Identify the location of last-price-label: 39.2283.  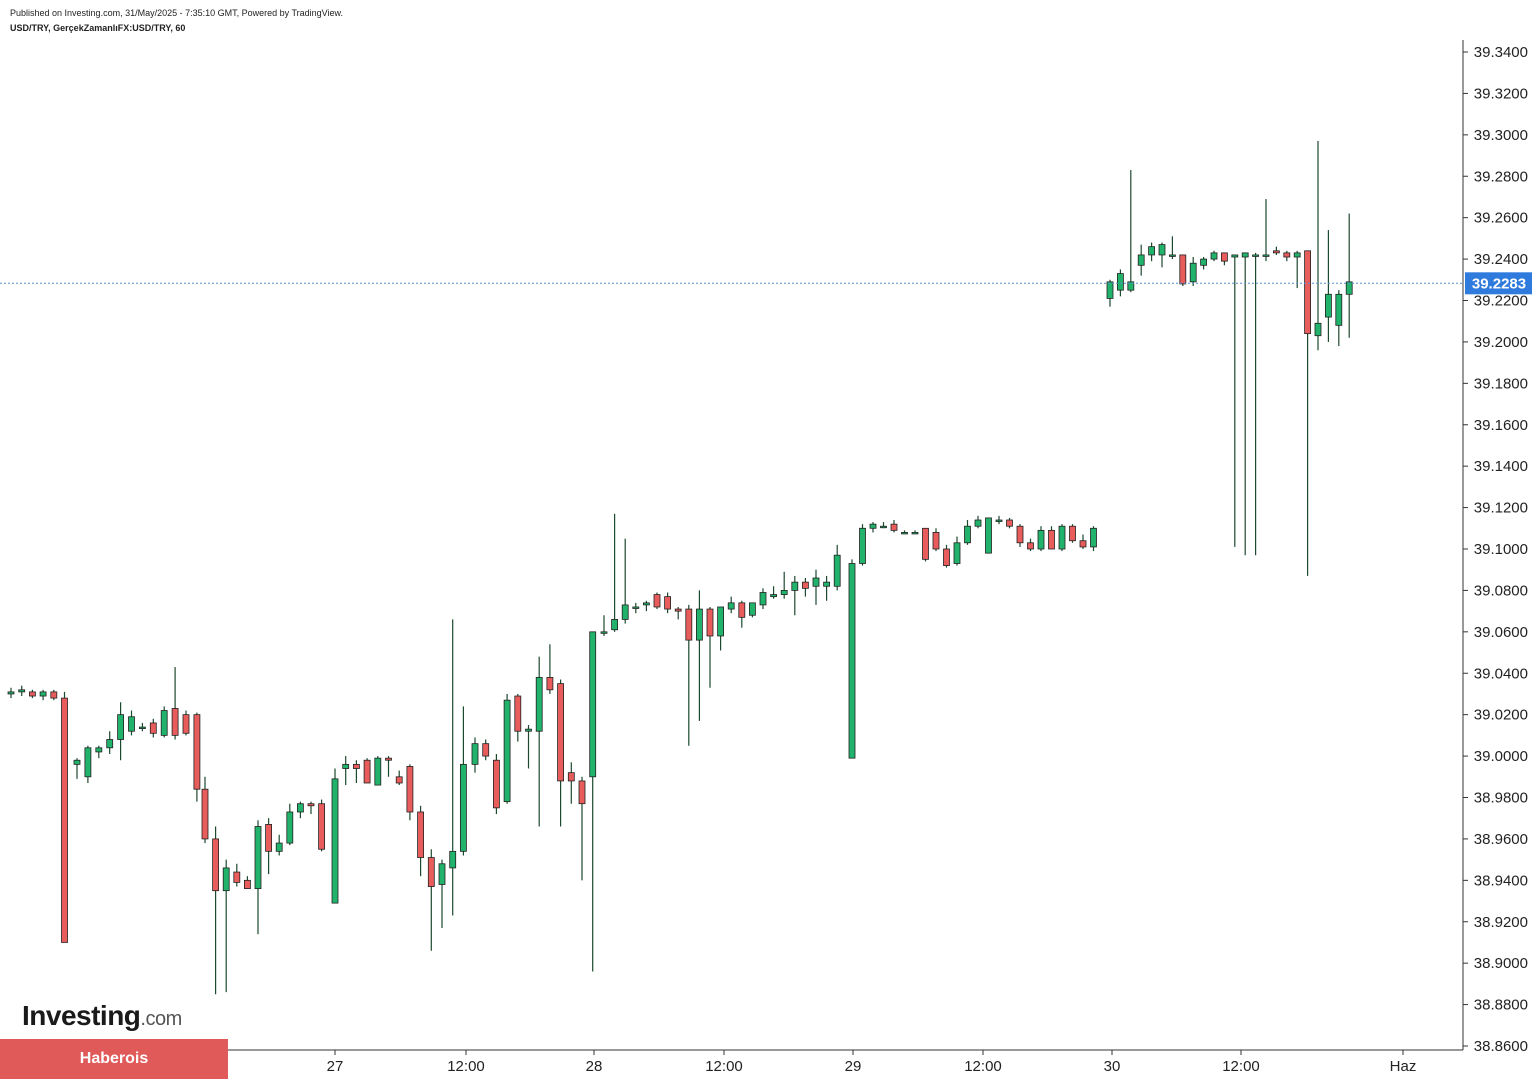
(1498, 283).